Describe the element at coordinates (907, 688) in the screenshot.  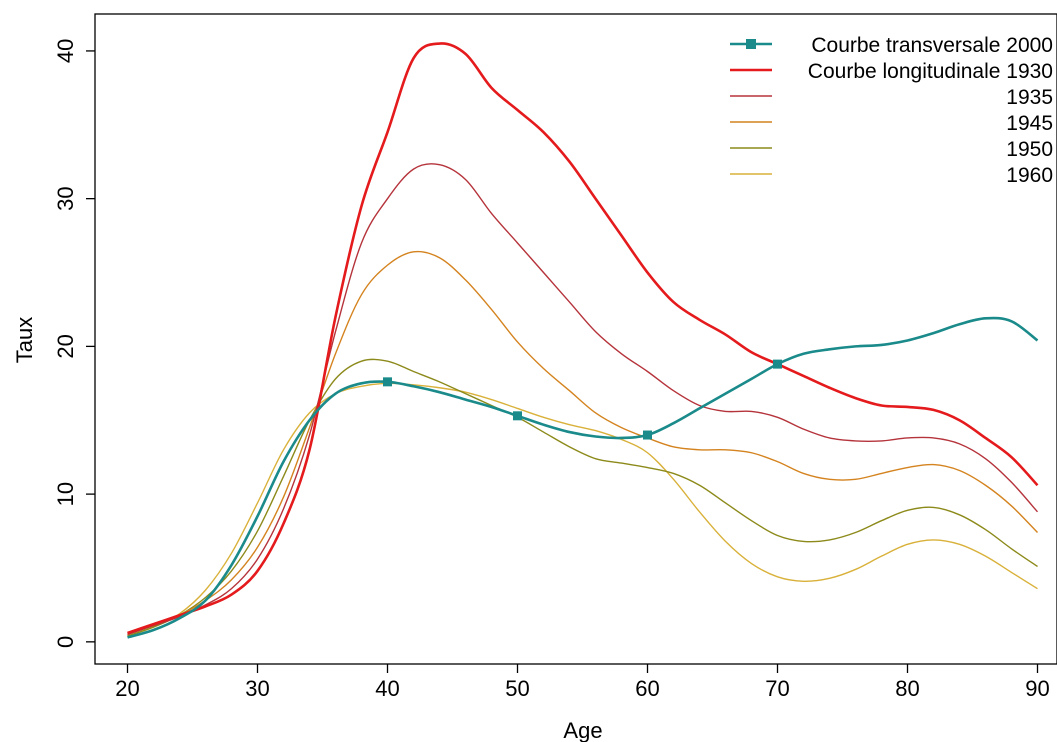
I see `x-tick-label: 80` at that location.